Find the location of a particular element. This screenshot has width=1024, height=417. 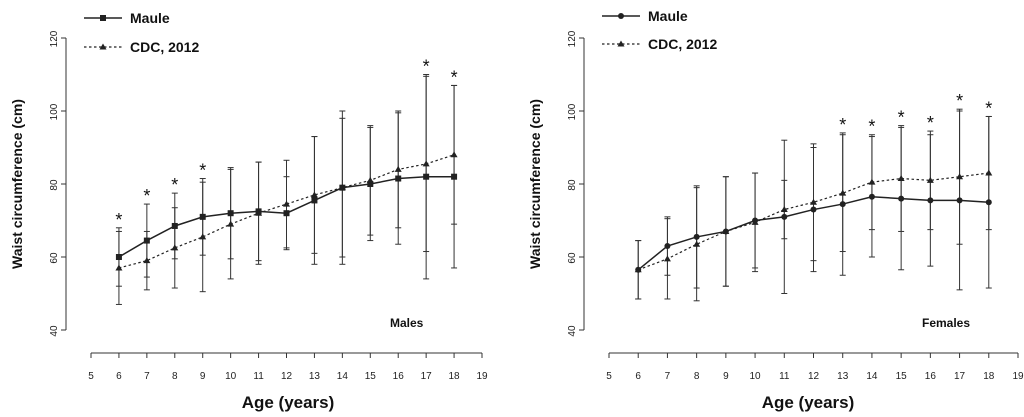

x-tick-label: 19 is located at coordinates (482, 376).